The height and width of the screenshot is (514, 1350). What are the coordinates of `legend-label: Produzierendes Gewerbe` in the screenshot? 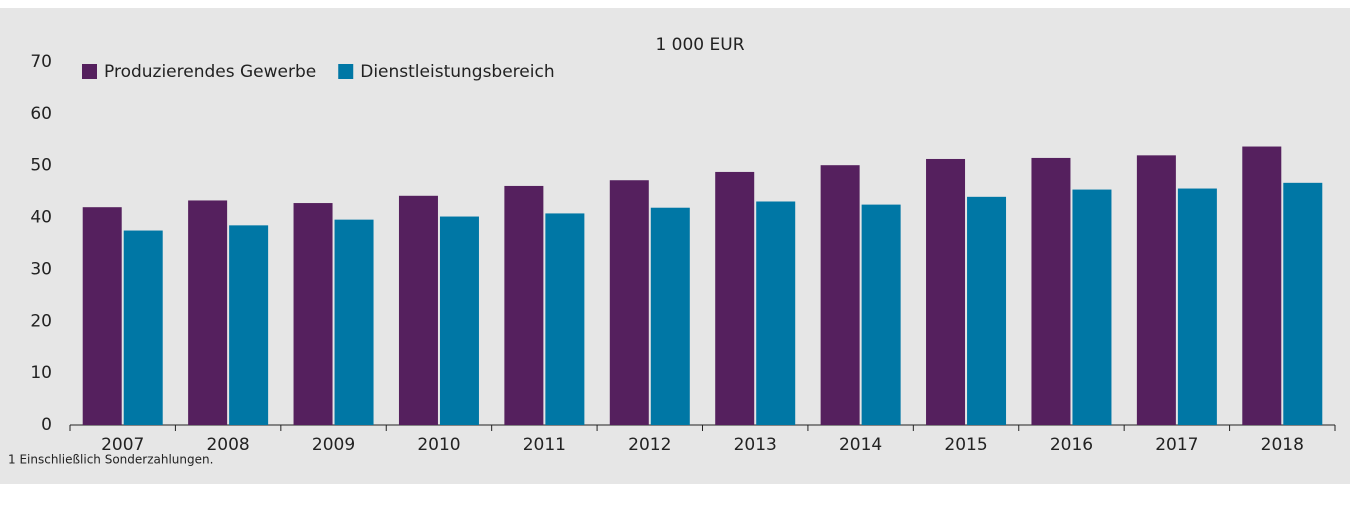 It's located at (210, 72).